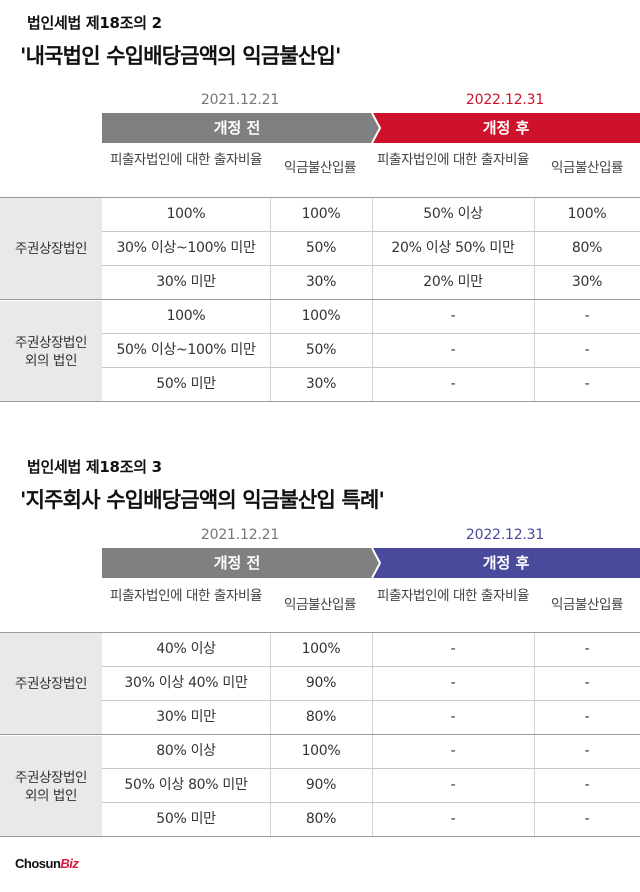 The height and width of the screenshot is (892, 640). Describe the element at coordinates (94, 467) in the screenshot. I see `law-reference: 법인세법 제18조의 3` at that location.